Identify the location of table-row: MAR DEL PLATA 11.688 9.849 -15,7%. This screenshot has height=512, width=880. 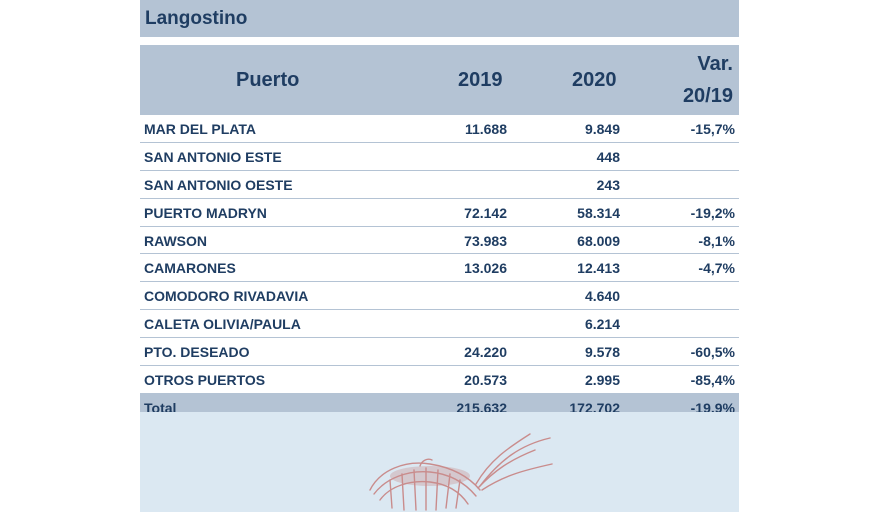
(439, 129).